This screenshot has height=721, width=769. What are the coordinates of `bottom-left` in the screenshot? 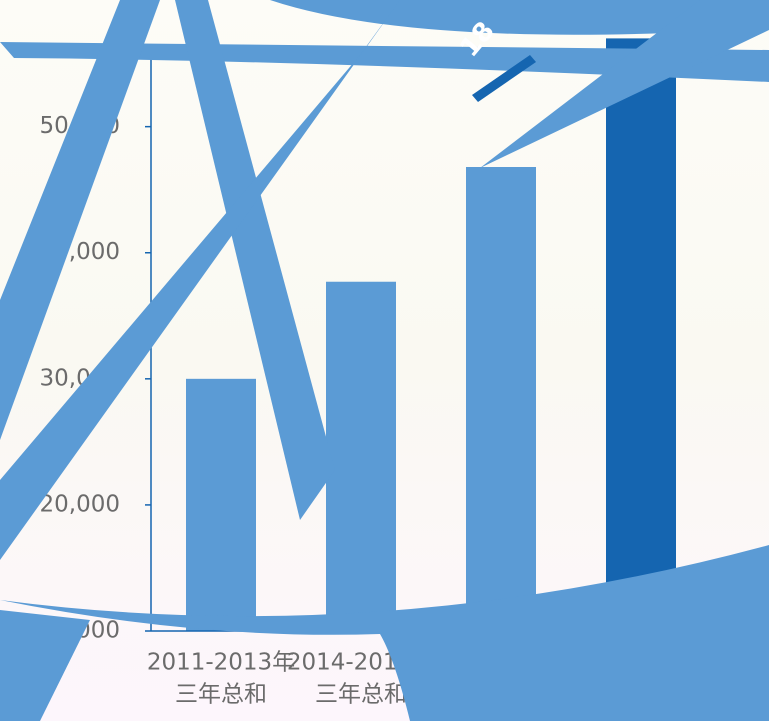 It's located at (45, 665).